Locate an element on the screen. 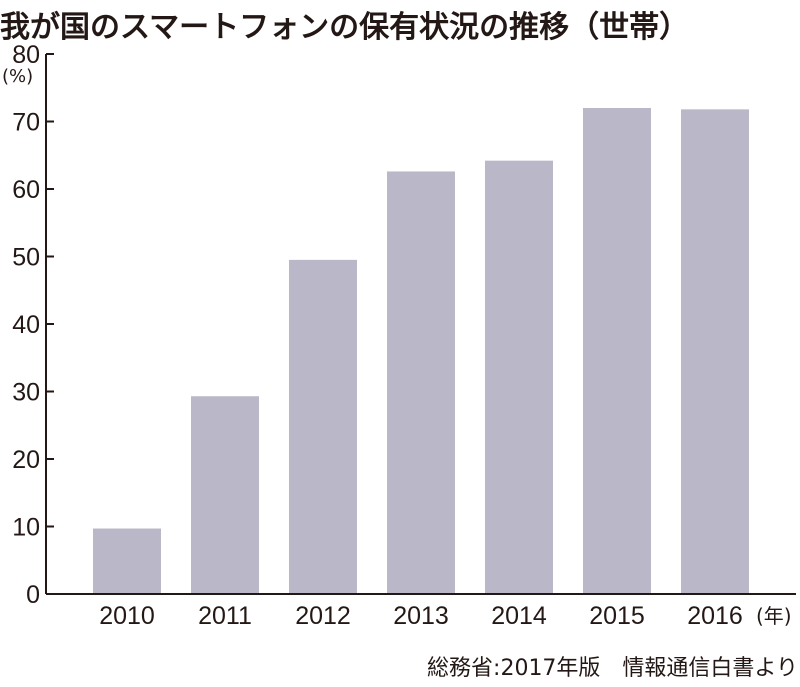 The height and width of the screenshot is (687, 800). y-tick-label-10: 10 is located at coordinates (26, 528).